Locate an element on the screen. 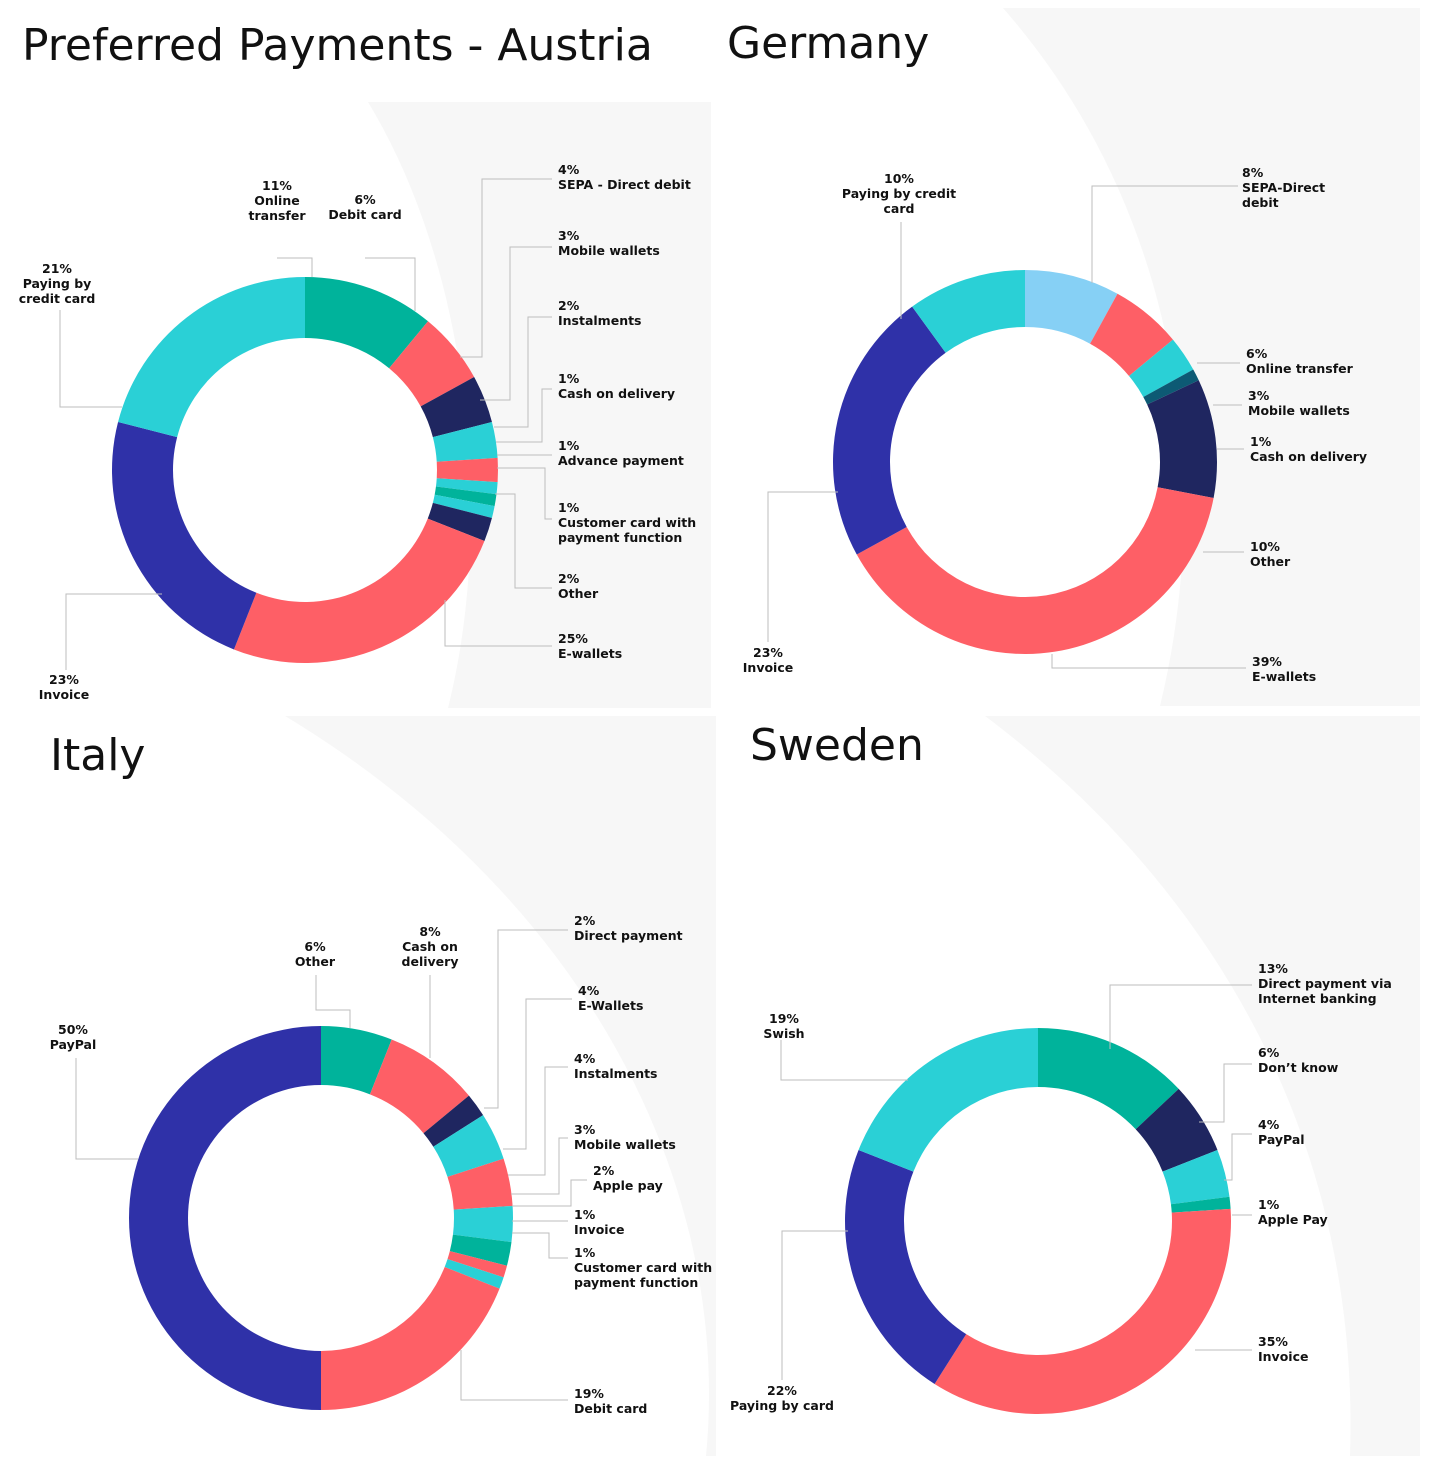 The image size is (1429, 1459). data-label-name: Debit card is located at coordinates (610, 1408).